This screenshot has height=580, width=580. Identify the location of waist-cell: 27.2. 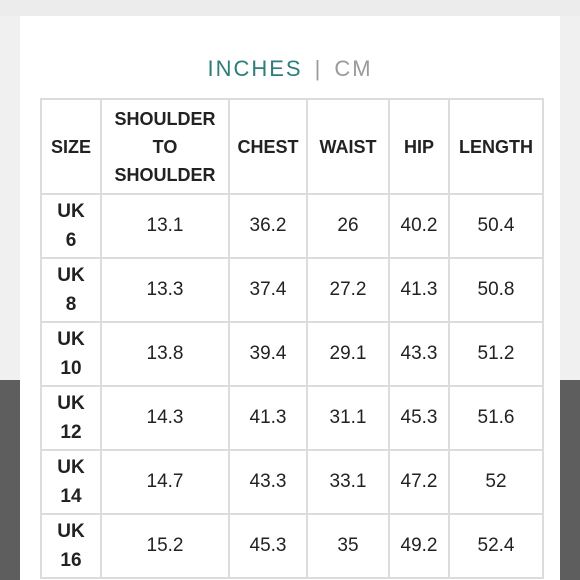
(348, 290).